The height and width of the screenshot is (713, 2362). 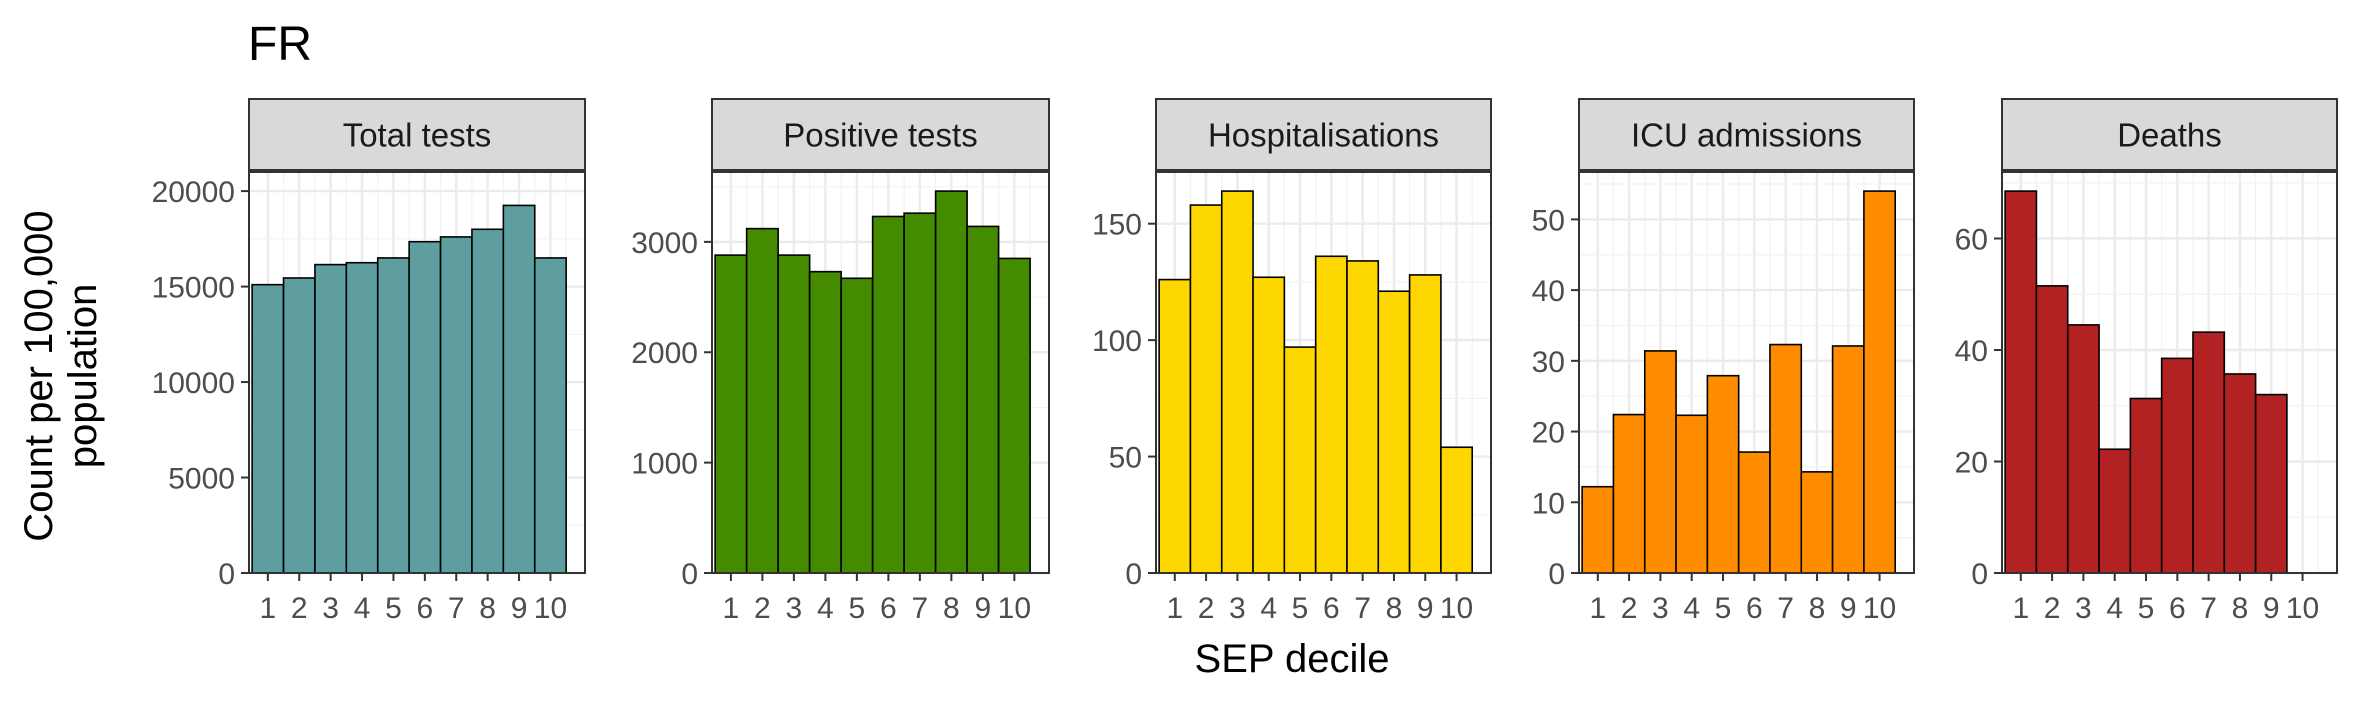 I want to click on y-tick-label: 20000, so click(x=193, y=192).